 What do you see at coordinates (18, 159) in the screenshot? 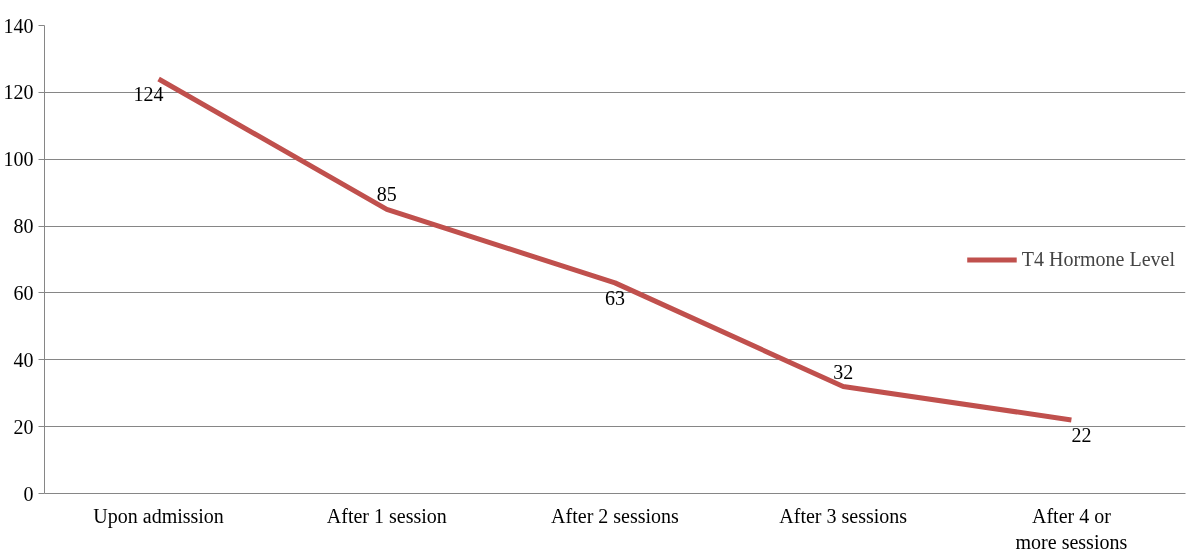
I see `y-tick-label: 100` at bounding box center [18, 159].